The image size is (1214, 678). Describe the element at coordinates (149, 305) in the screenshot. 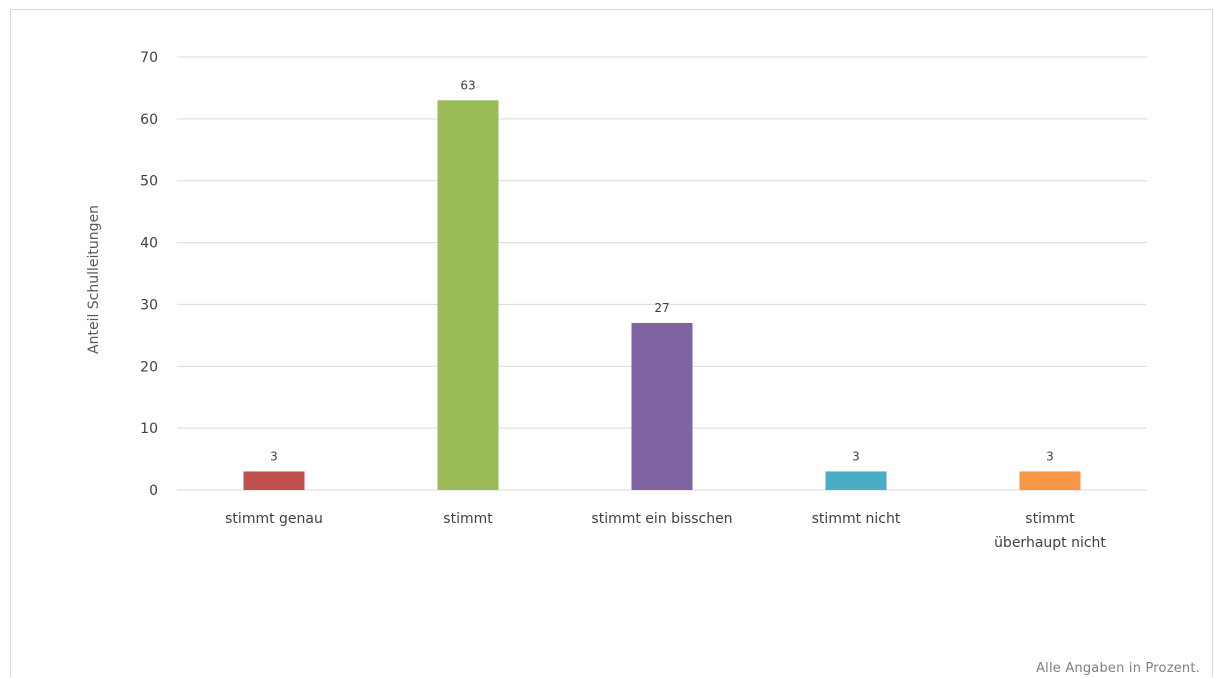

I see `y-tick-label-30: 30` at that location.